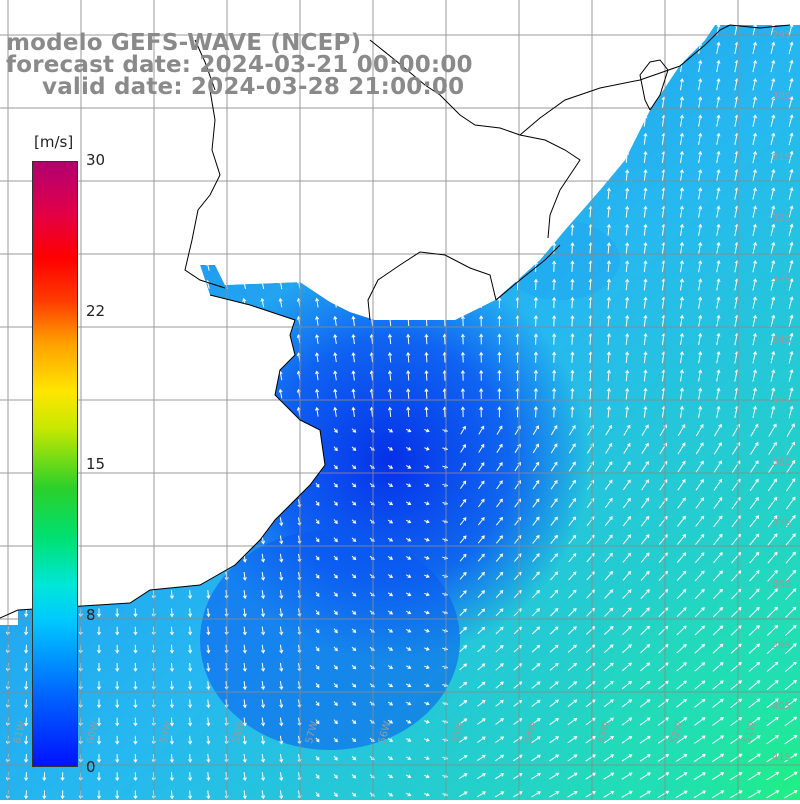 The width and height of the screenshot is (800, 804). I want to click on lat-label: 32S, so click(781, 218).